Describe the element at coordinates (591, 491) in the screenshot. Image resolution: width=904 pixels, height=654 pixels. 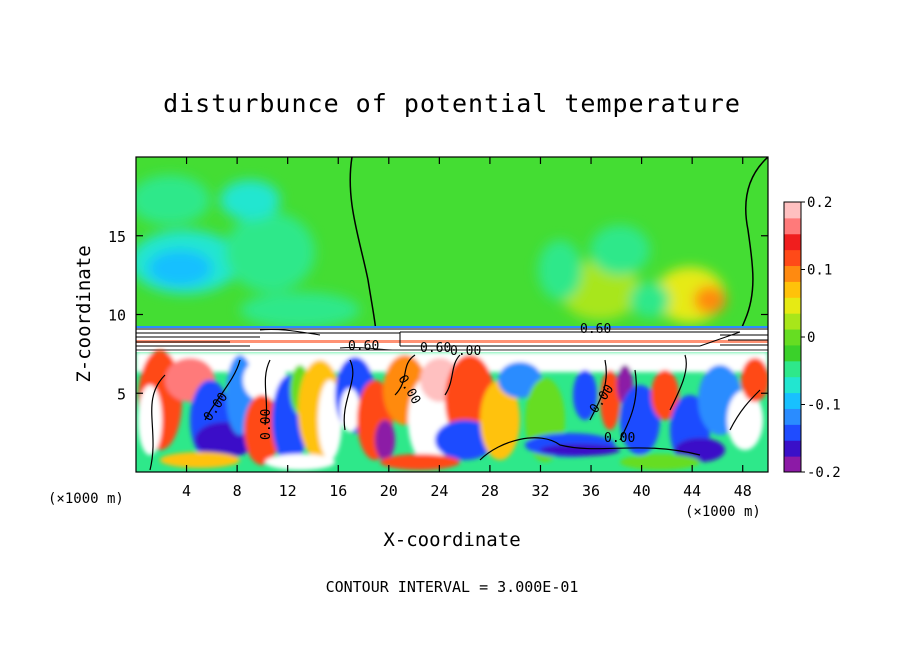
I see `x-tick-label: 36` at that location.